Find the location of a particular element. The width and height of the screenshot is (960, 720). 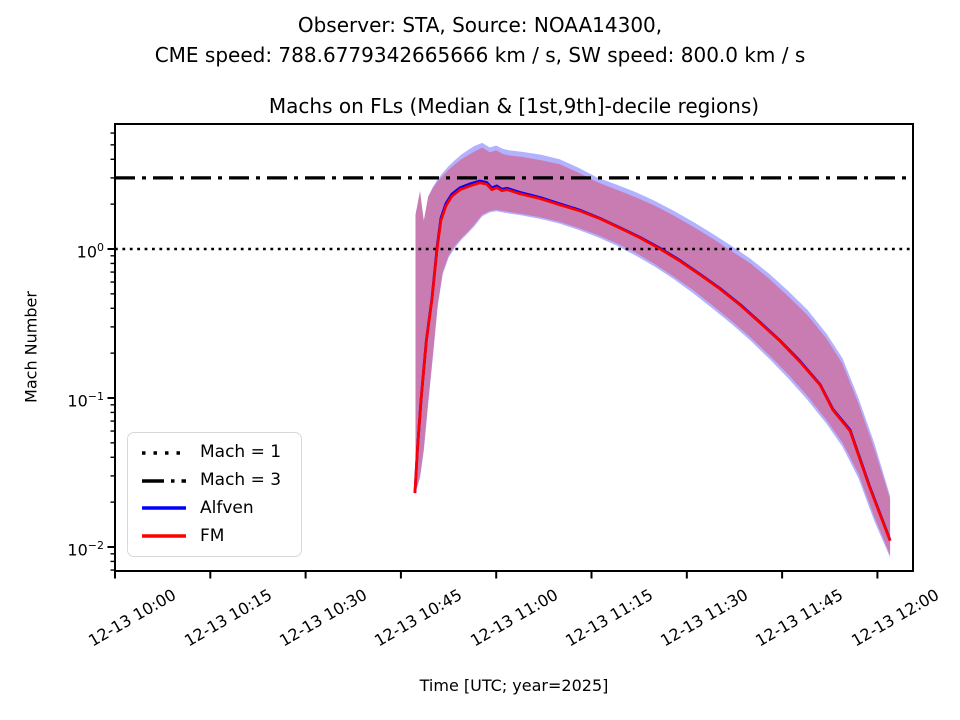

legend-item-fm: FM is located at coordinates (214, 535).